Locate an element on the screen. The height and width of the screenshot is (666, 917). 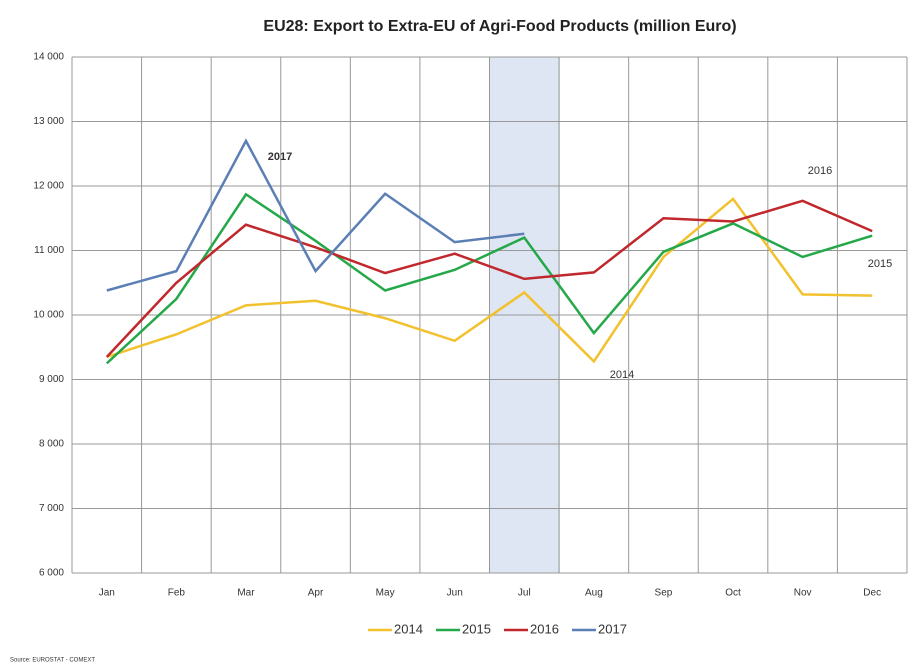
annotation: 2014 is located at coordinates (622, 375).